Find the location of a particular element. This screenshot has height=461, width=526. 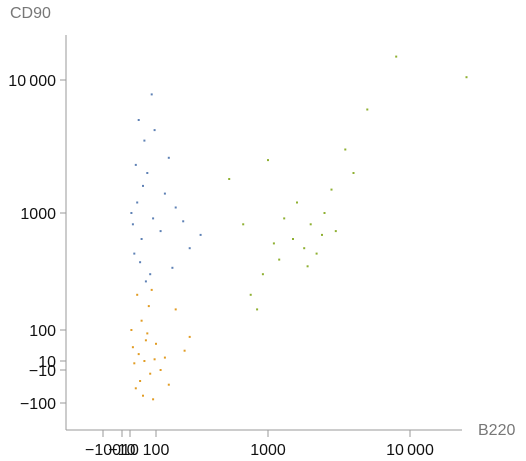

y-axis-label: CD90 is located at coordinates (30, 13).